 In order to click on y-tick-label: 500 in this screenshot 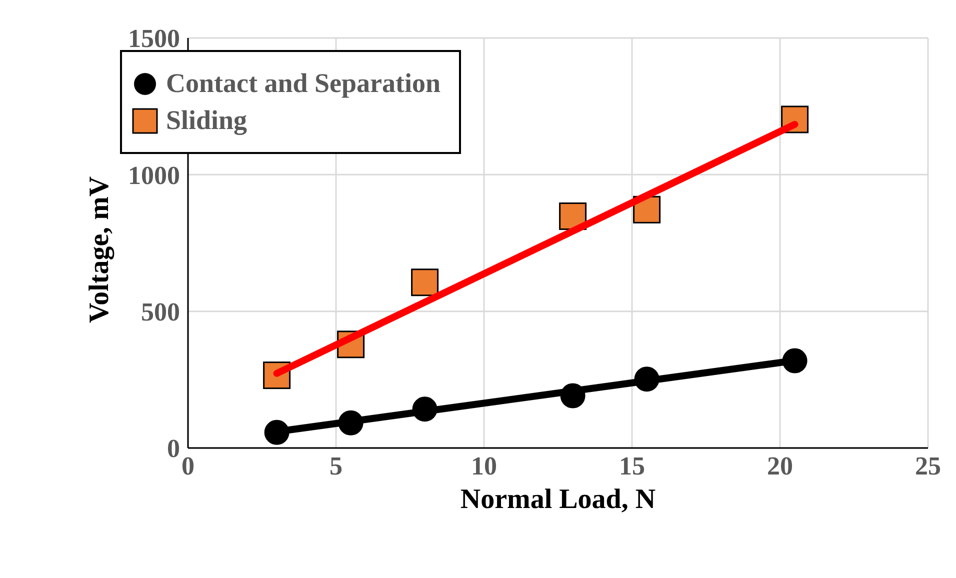, I will do `click(160, 312)`.